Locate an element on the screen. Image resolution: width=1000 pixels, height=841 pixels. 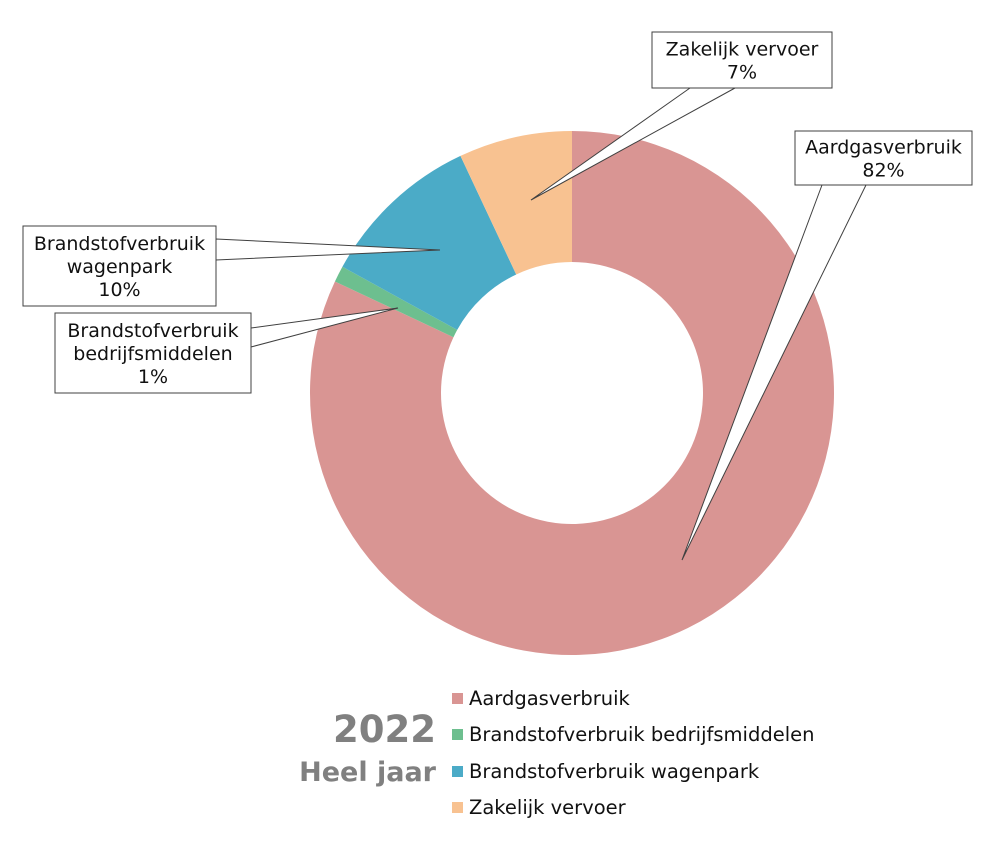
period-year: 2022 is located at coordinates (384, 729).